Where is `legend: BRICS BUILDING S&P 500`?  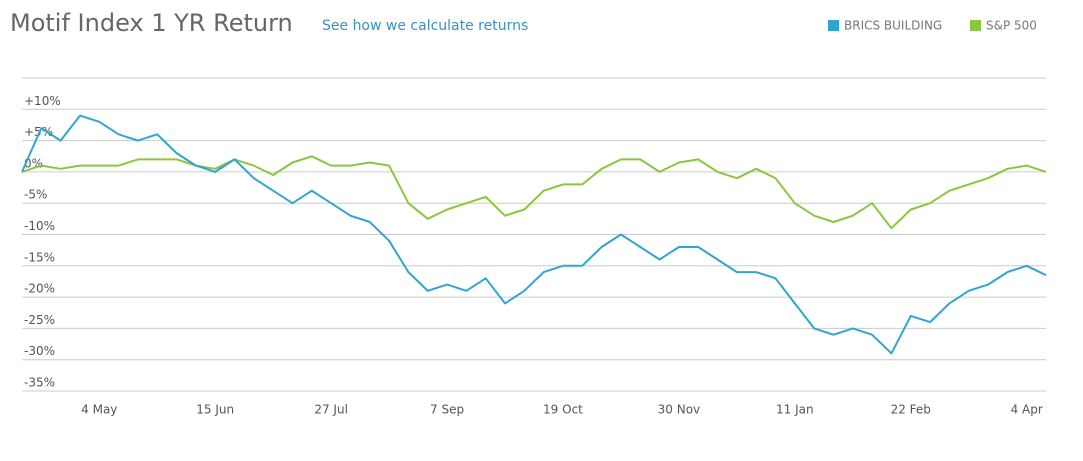
legend: BRICS BUILDING S&P 500 is located at coordinates (932, 26).